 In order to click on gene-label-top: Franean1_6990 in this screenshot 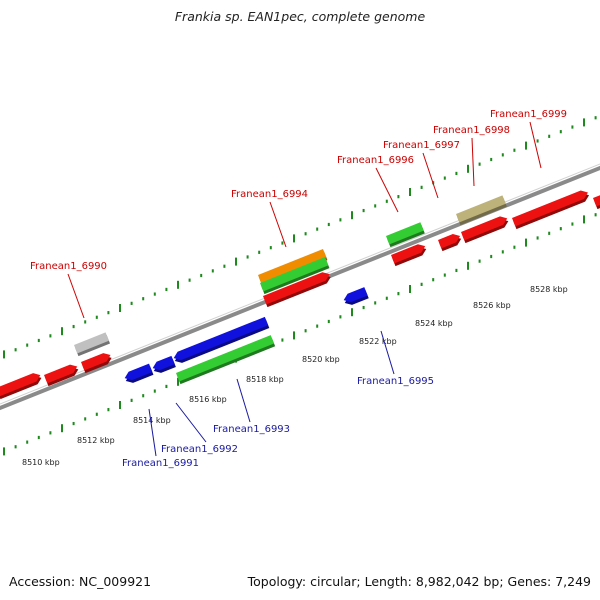, I will do `click(68, 266)`.